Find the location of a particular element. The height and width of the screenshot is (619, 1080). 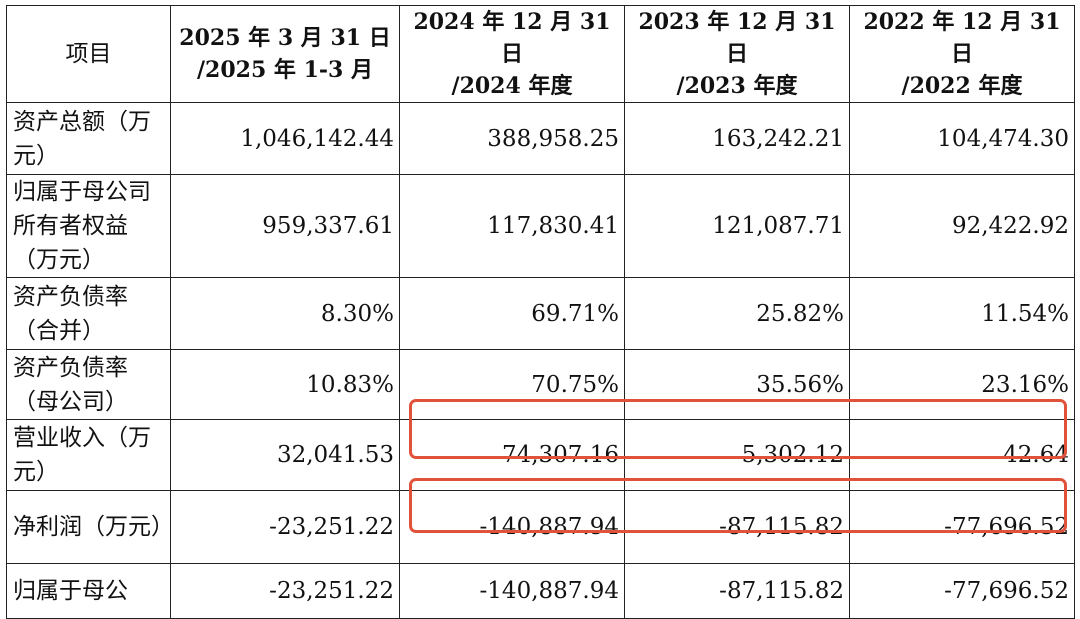

table-cell: 70.75% is located at coordinates (512, 384).